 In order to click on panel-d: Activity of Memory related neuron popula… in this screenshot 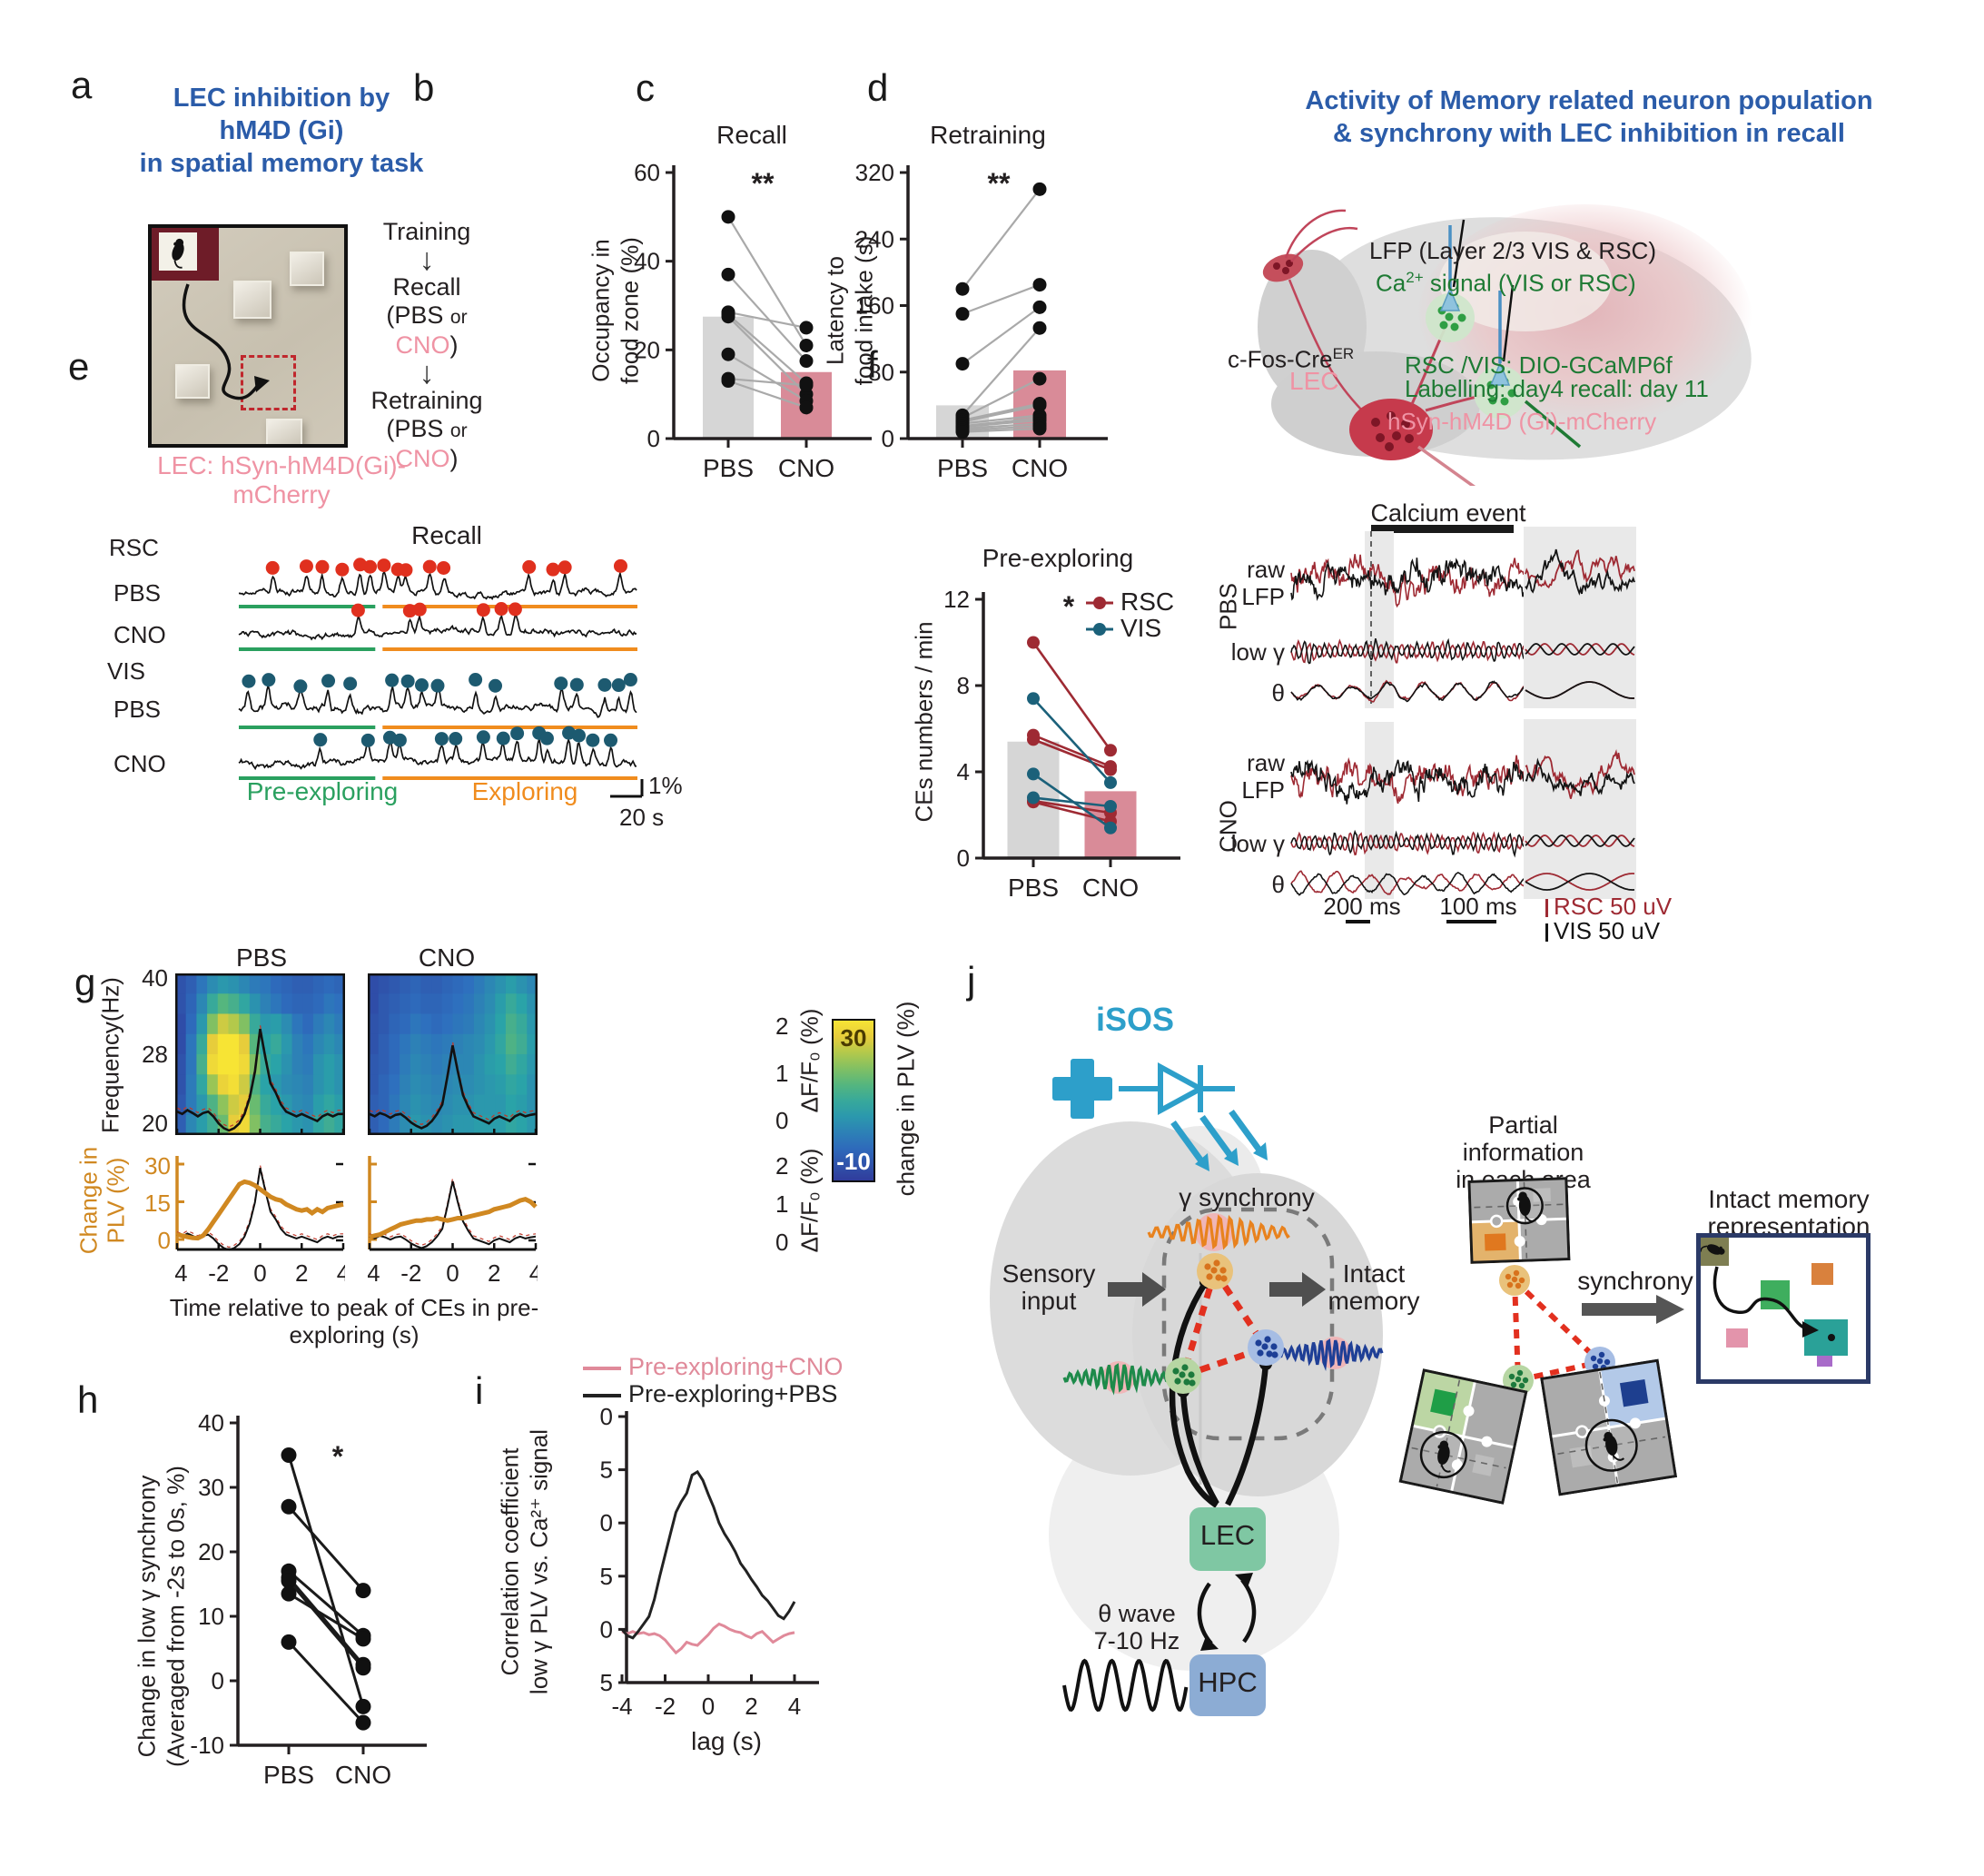, I will do `click(1575, 287)`.